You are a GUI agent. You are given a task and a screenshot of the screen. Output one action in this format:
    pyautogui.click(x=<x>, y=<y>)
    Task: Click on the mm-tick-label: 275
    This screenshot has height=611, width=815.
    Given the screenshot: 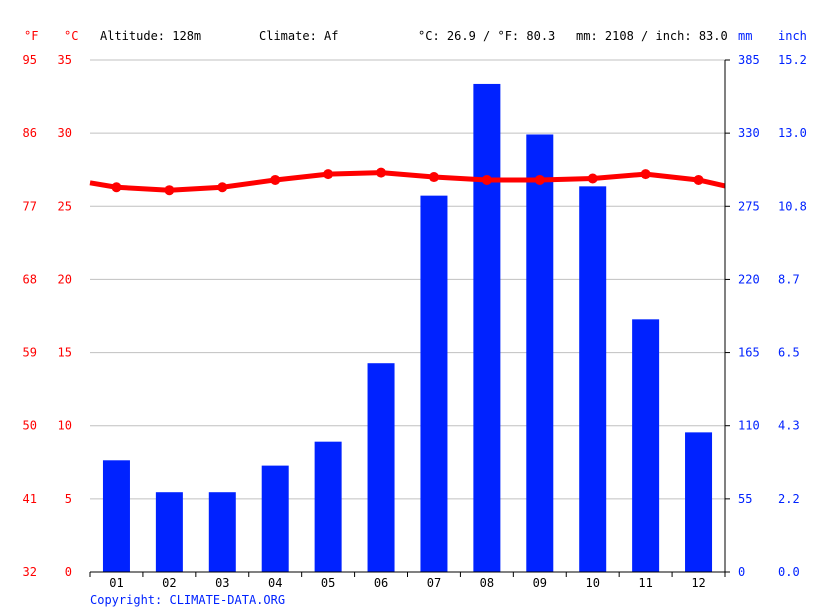 What is the action you would take?
    pyautogui.click(x=749, y=206)
    